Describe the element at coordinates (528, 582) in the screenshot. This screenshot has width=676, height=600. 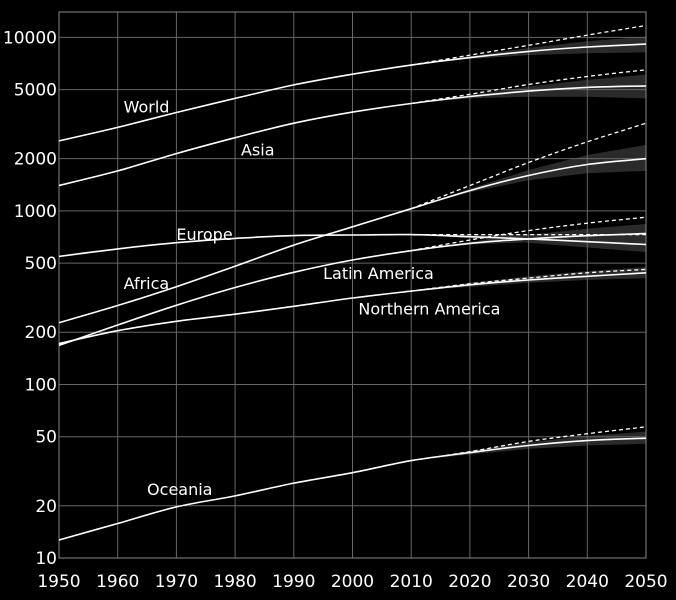
I see `x-tick-label: 2030` at that location.